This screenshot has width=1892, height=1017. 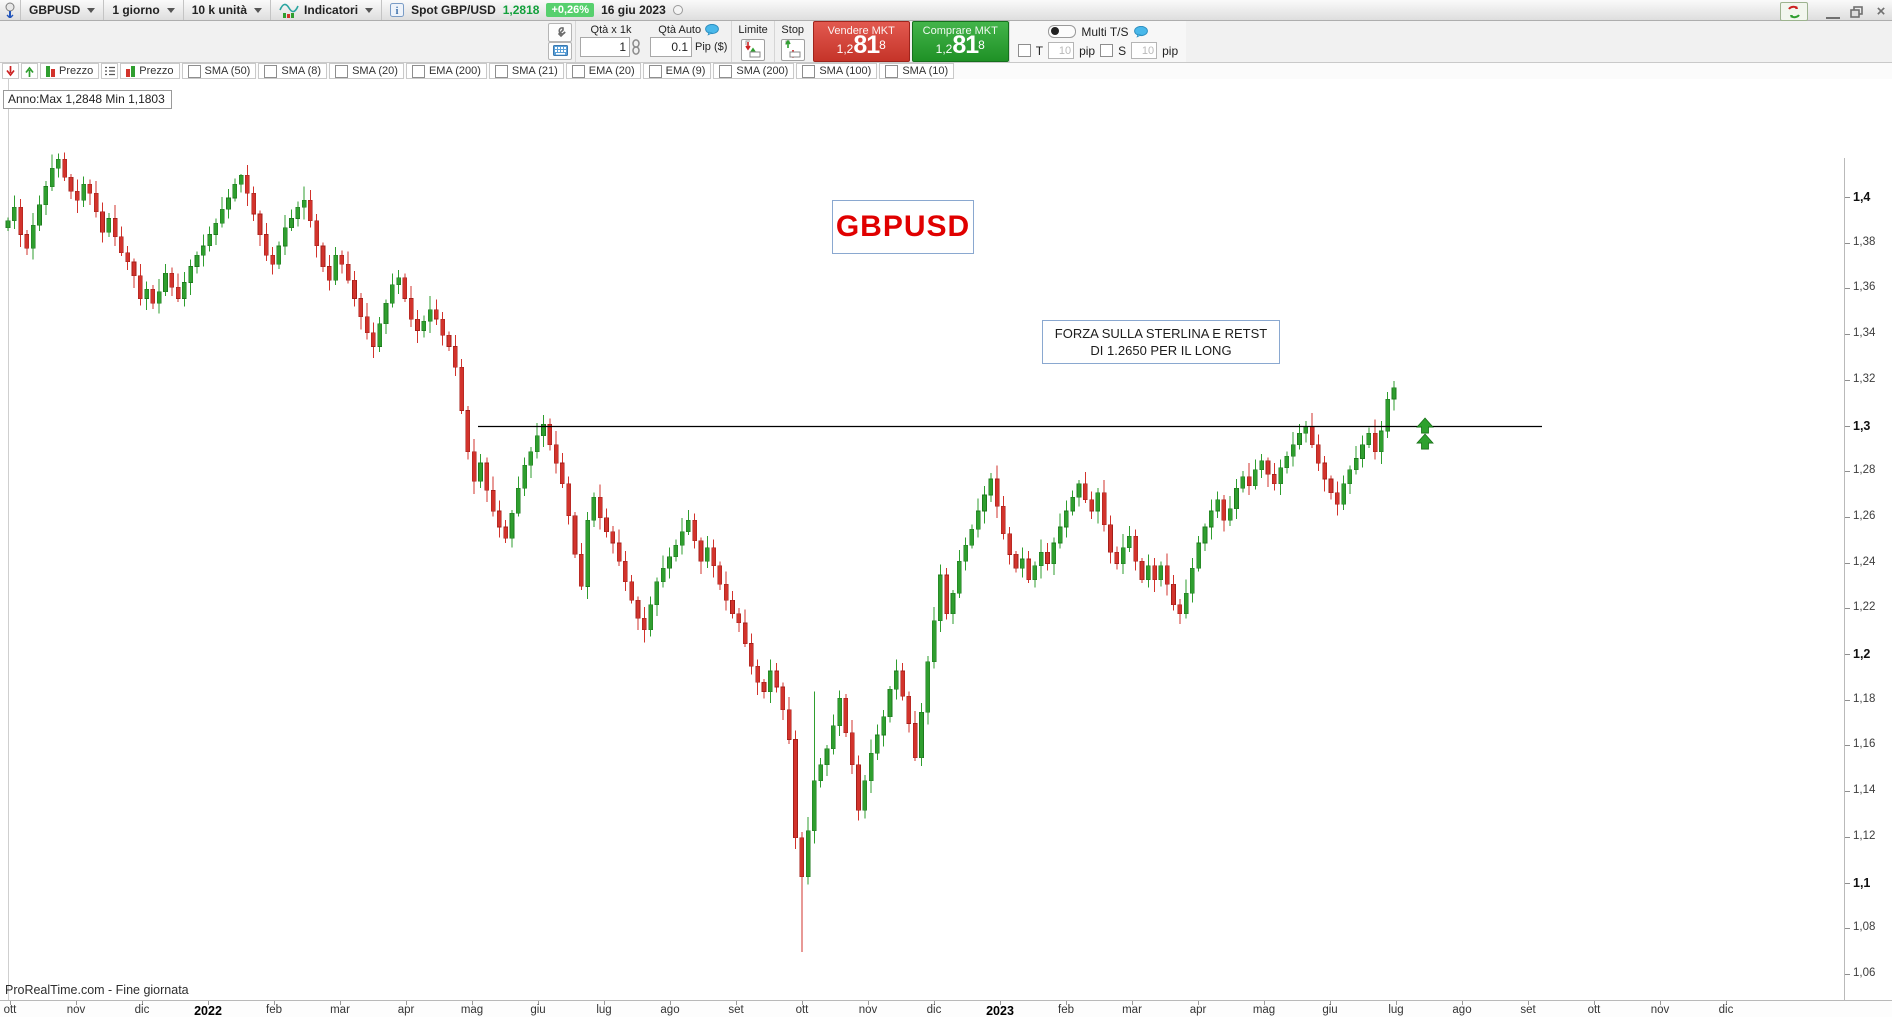 What do you see at coordinates (604, 1010) in the screenshot?
I see `time-tick-label: lug` at bounding box center [604, 1010].